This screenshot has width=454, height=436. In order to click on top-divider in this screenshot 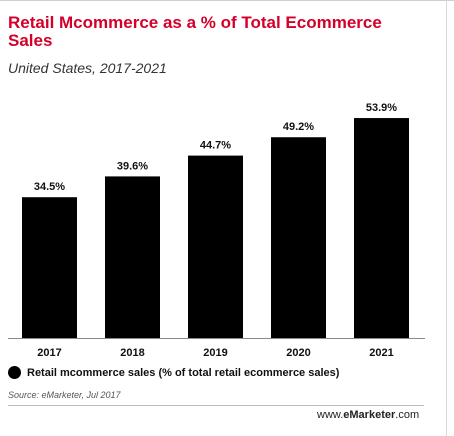, I will do `click(227, 0)`.